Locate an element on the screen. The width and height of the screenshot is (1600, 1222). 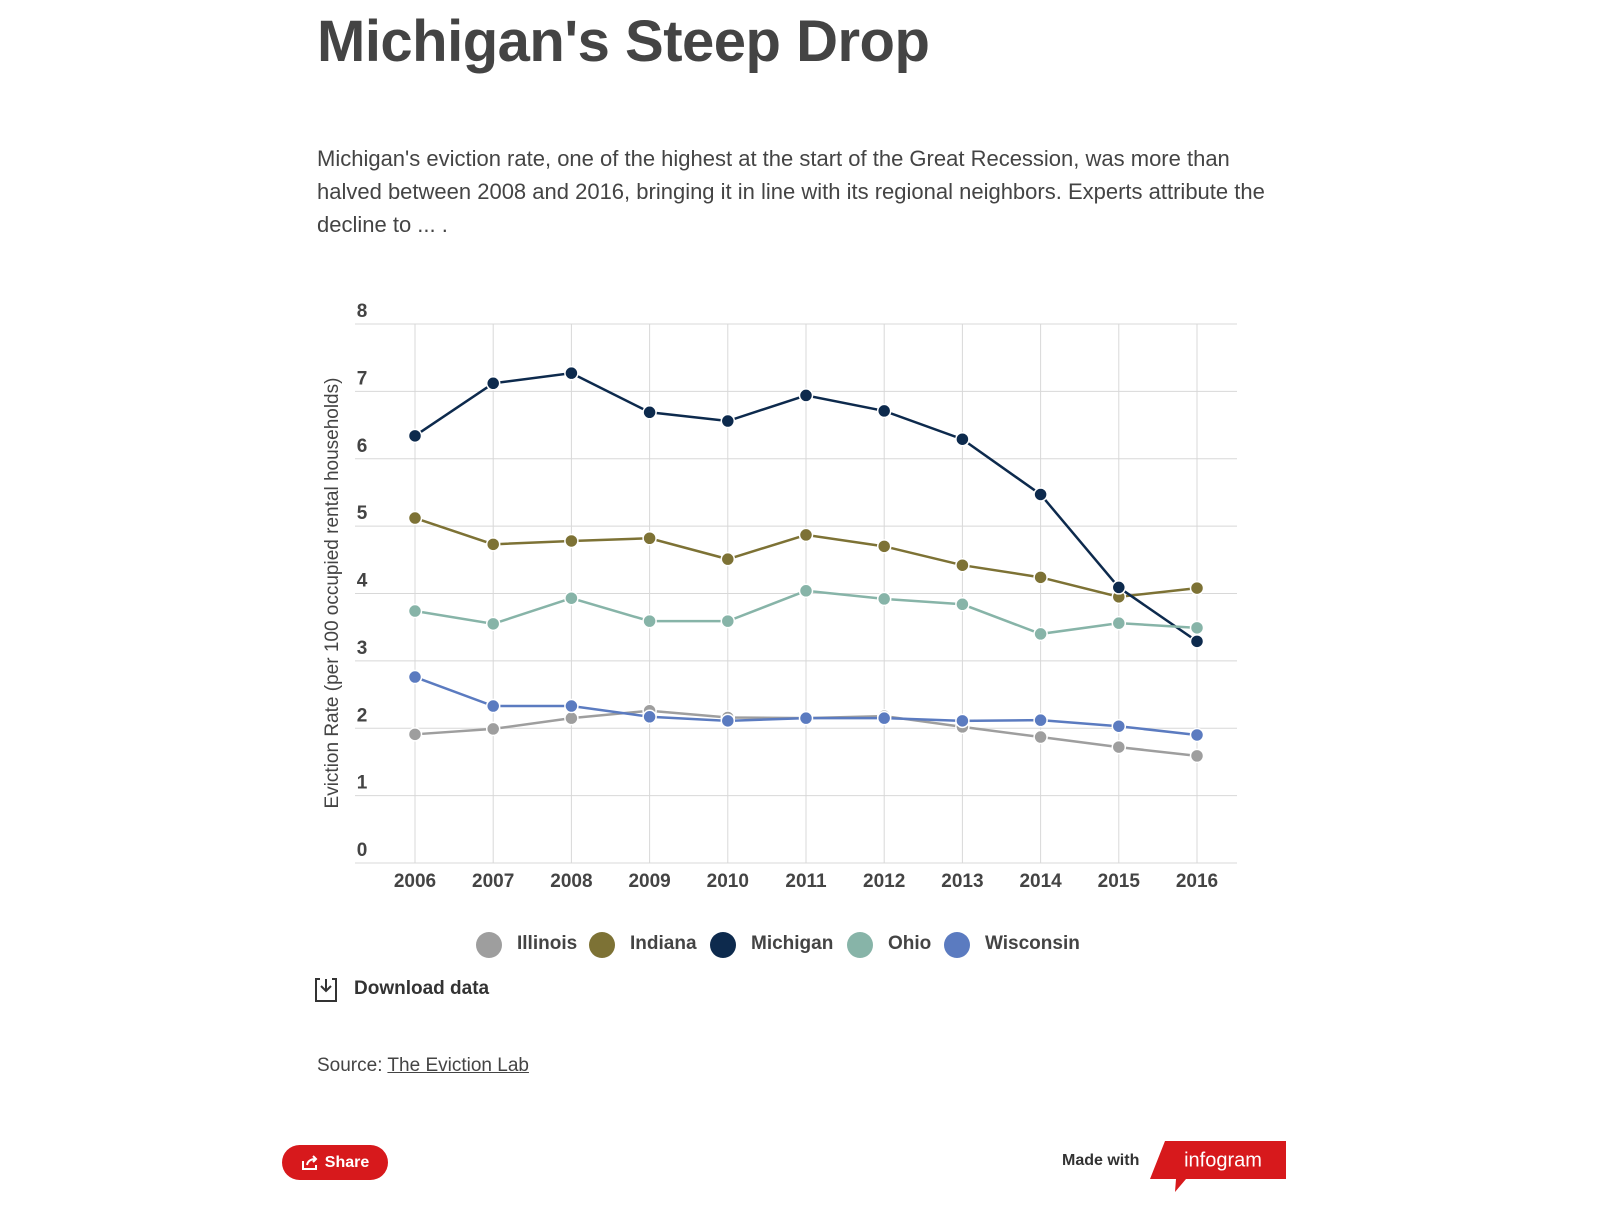
share-button: Share is located at coordinates (335, 1162).